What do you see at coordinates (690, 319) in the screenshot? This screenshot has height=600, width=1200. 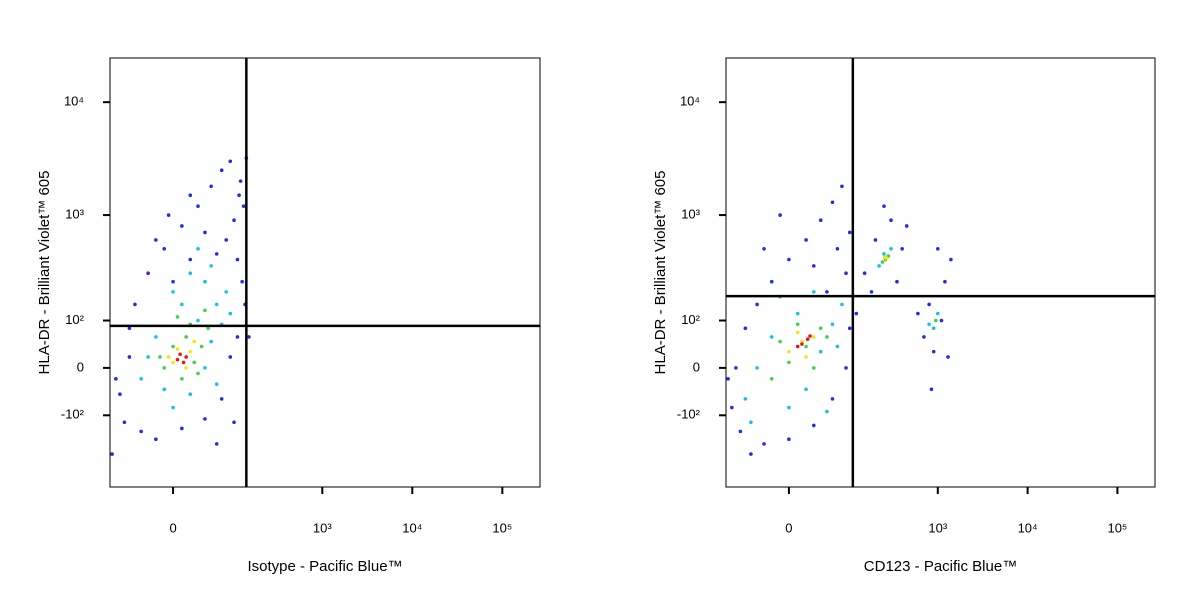 I see `y-tick-label: 10²` at bounding box center [690, 319].